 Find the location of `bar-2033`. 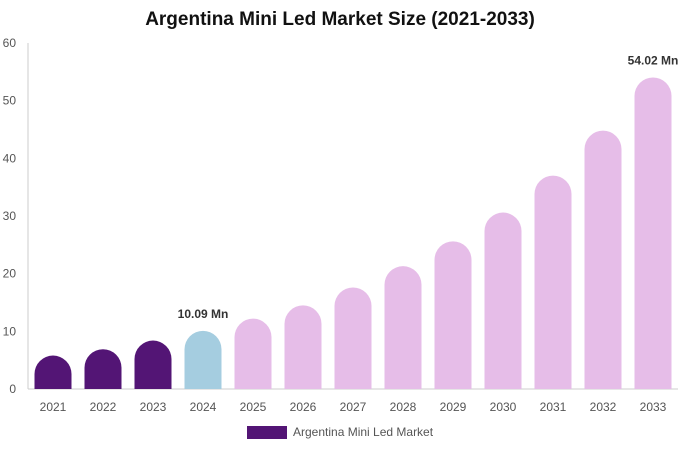

bar-2033 is located at coordinates (653, 233).